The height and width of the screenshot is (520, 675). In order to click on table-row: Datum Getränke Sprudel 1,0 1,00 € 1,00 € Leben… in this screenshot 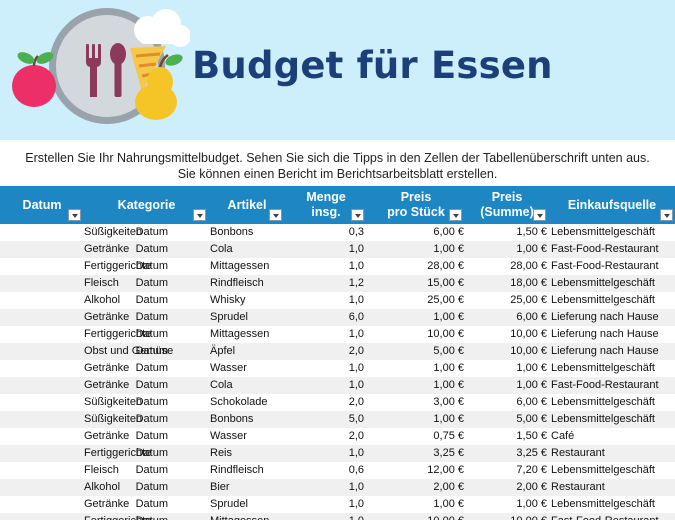, I will do `click(337, 504)`.